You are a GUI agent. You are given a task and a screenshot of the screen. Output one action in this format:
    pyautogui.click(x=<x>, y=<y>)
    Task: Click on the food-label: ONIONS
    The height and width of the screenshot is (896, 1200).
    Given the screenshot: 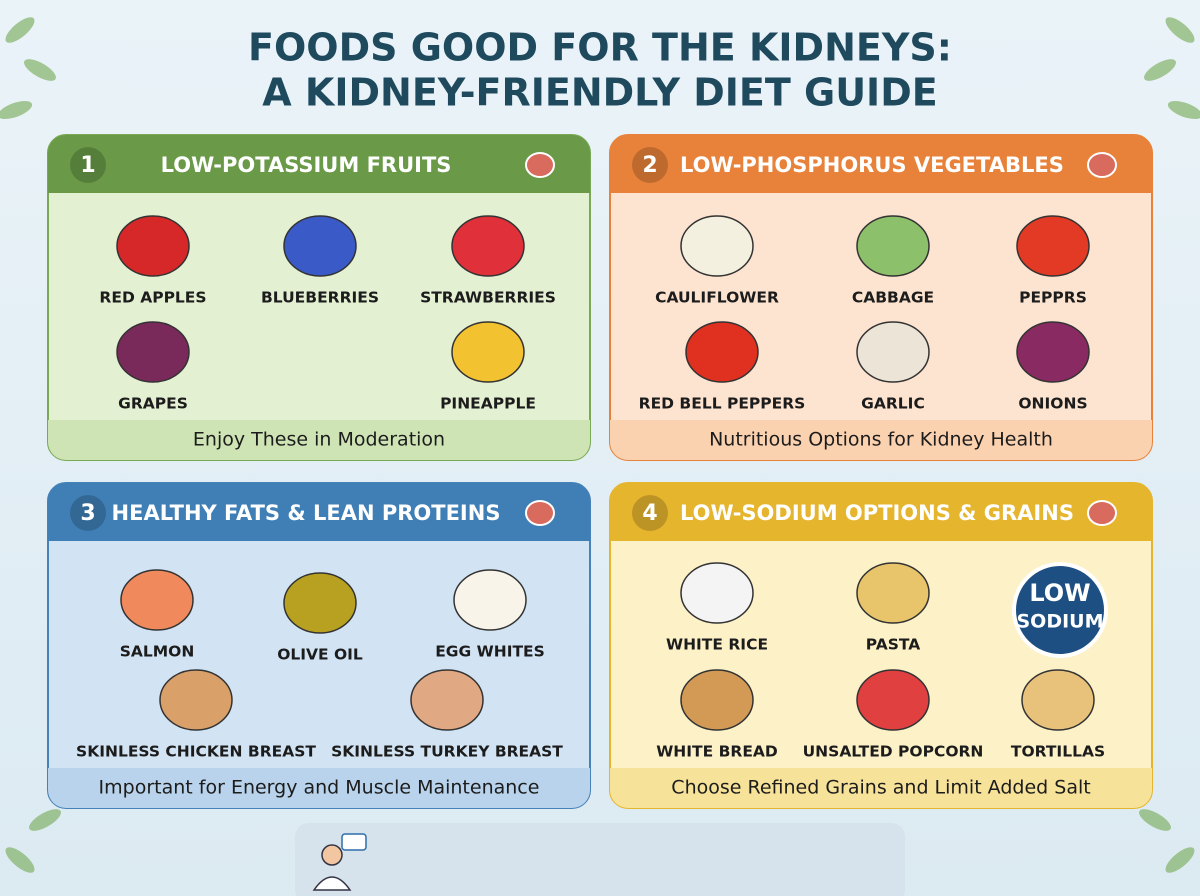 What is the action you would take?
    pyautogui.click(x=1052, y=404)
    